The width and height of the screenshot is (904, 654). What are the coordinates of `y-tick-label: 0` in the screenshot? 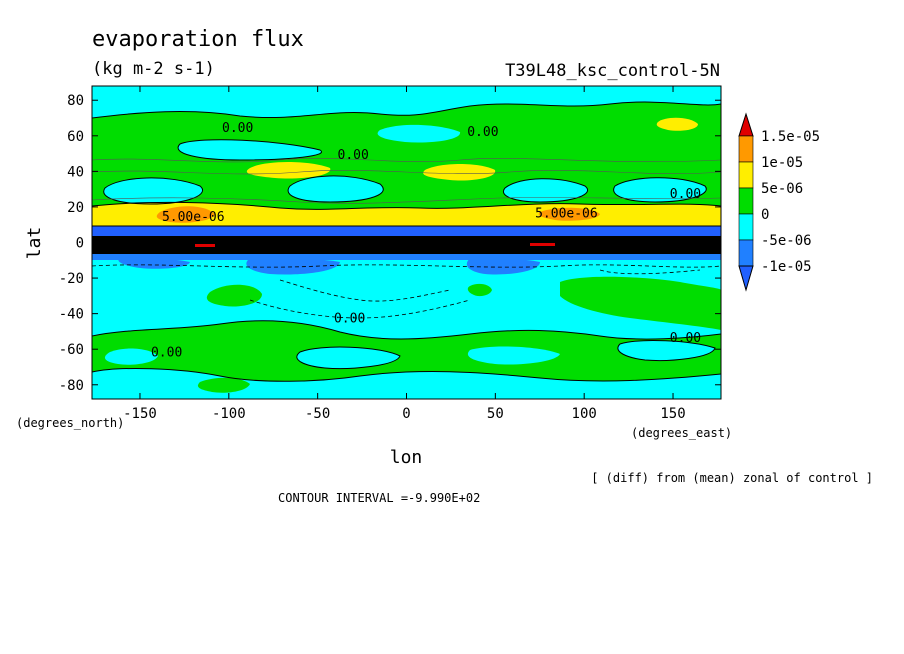 It's located at (80, 244).